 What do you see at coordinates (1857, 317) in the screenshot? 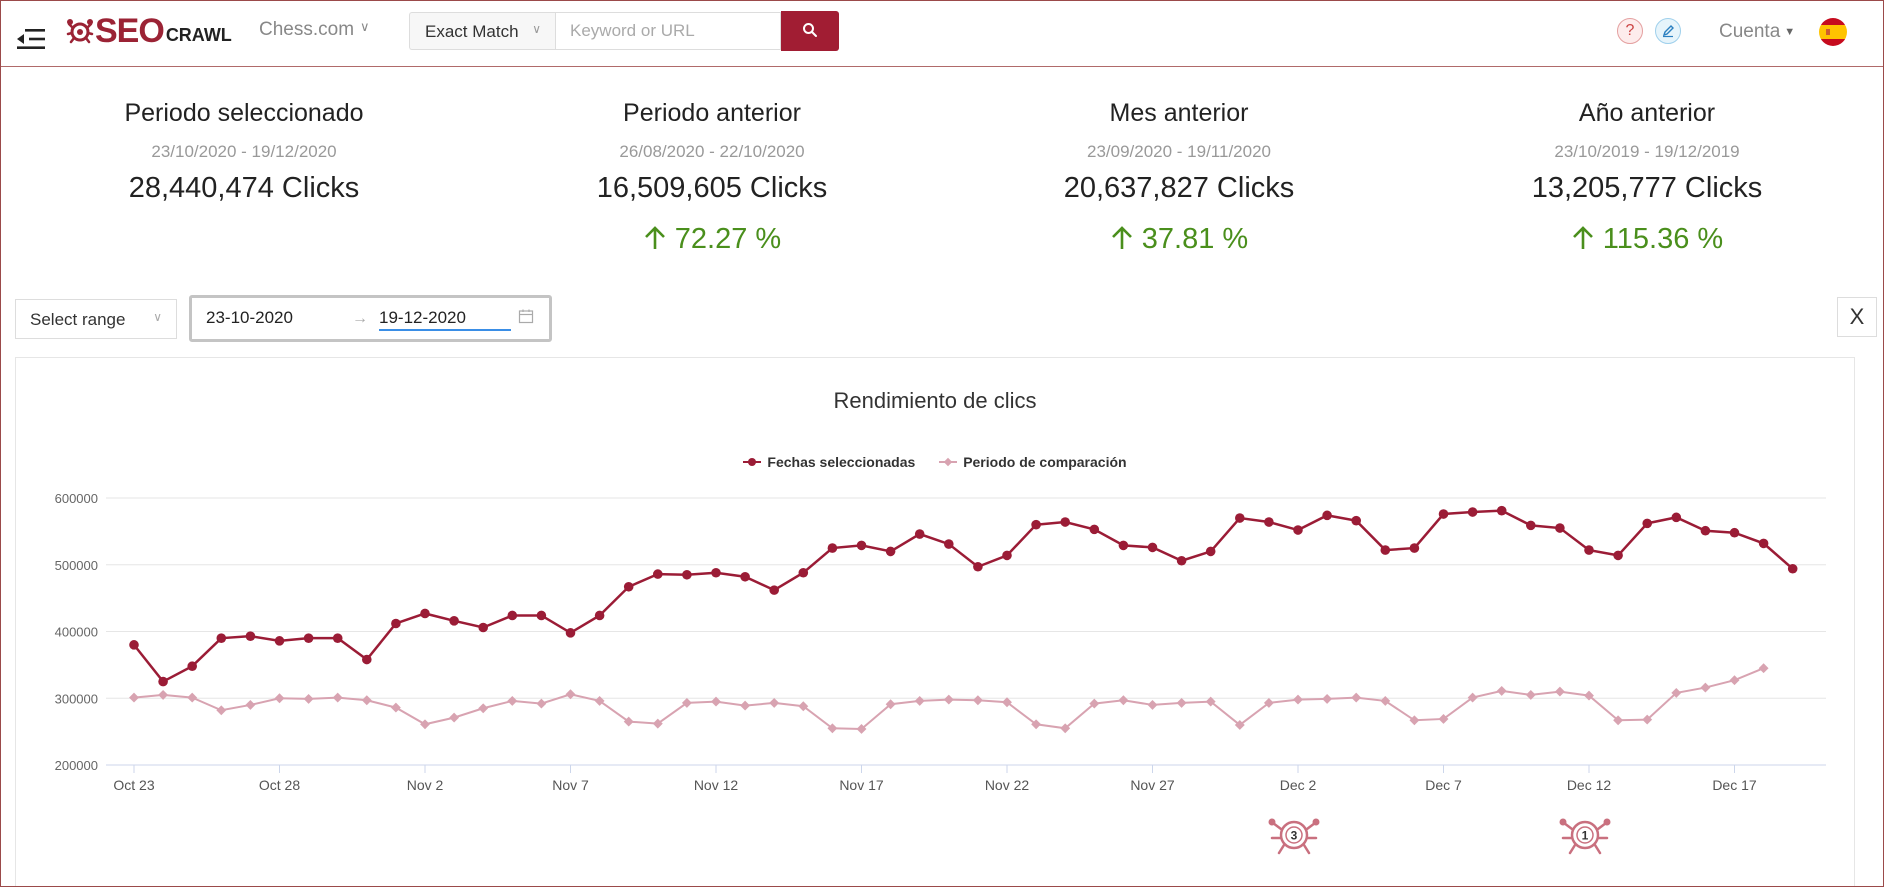
I see `close-button: X` at bounding box center [1857, 317].